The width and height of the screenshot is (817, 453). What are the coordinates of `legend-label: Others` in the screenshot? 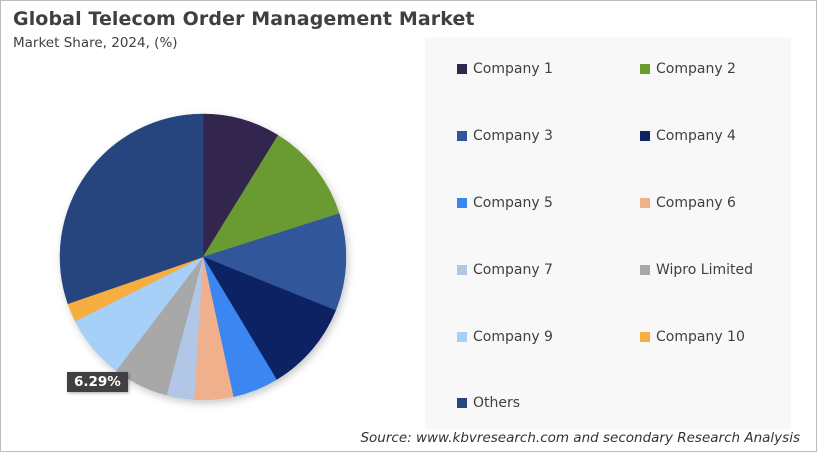 It's located at (497, 403).